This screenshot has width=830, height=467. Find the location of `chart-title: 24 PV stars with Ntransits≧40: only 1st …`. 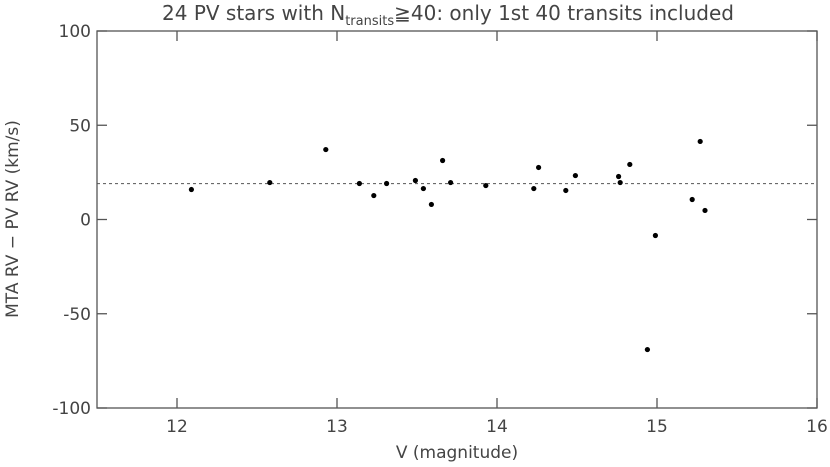

chart-title: 24 PV stars with Ntransits≧40: only 1st … is located at coordinates (448, 15).